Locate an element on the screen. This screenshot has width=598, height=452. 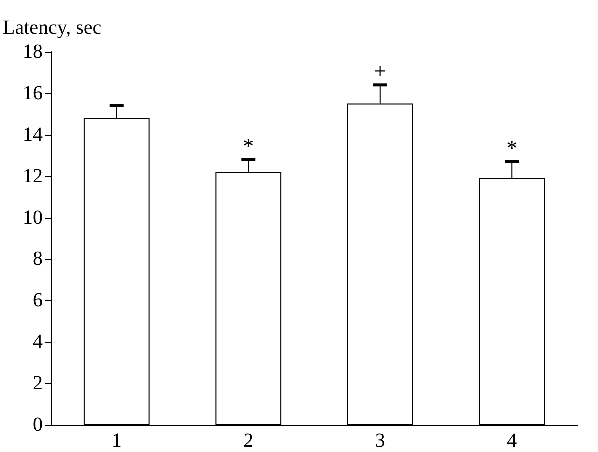
y-tick-label: 14 is located at coordinates (33, 135).